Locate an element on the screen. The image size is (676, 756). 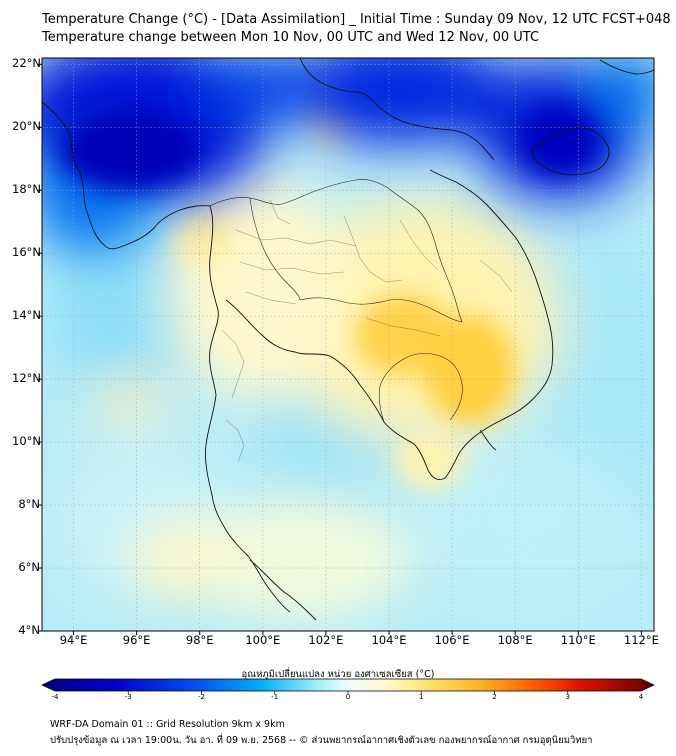
lat-label: 14°N is located at coordinates (26, 315).